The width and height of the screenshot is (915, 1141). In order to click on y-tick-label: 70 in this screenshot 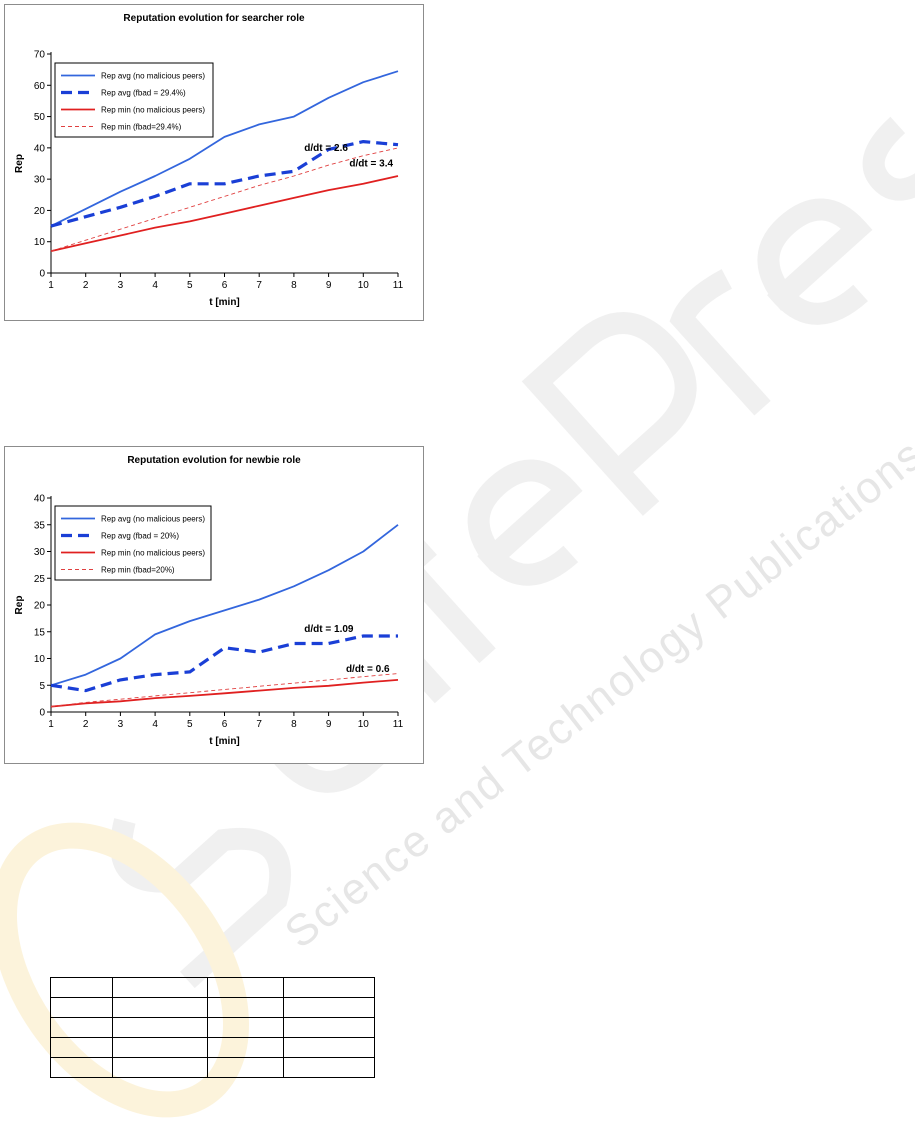, I will do `click(40, 55)`.